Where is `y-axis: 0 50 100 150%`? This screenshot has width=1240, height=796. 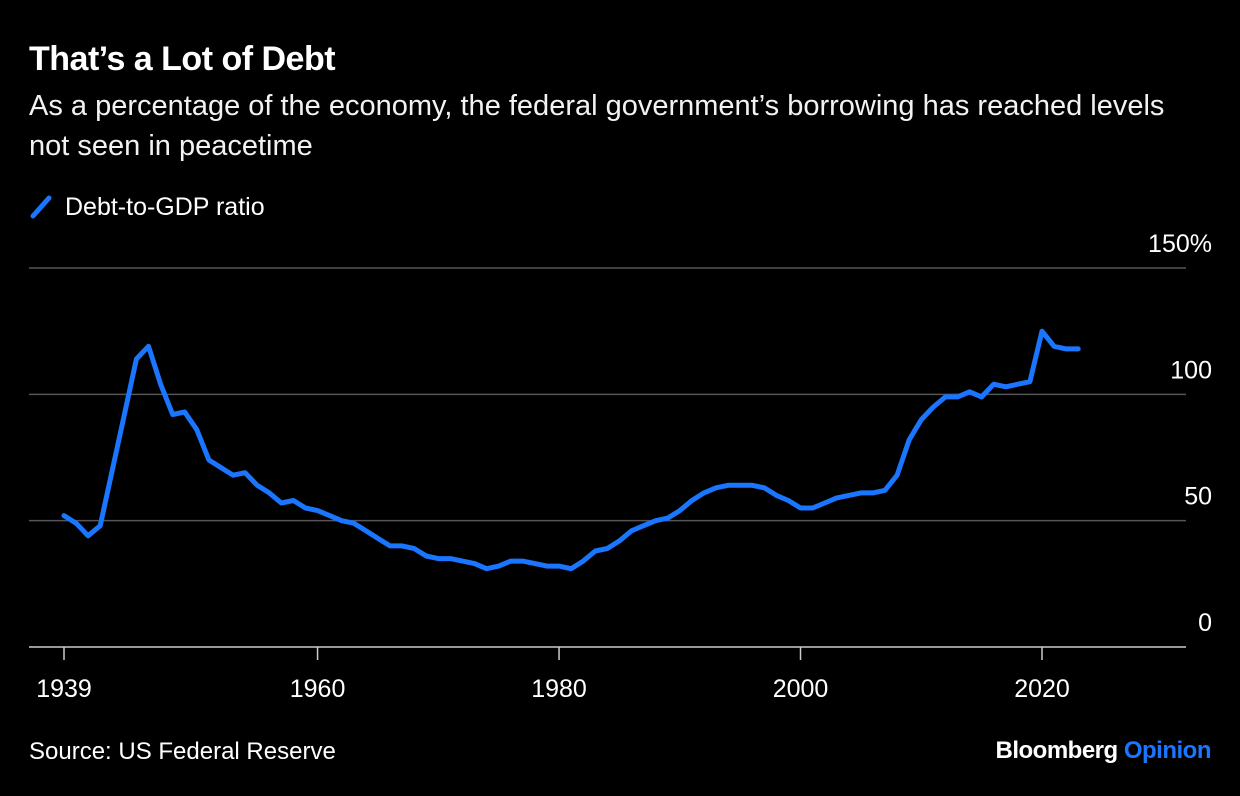
y-axis: 0 50 100 150% is located at coordinates (1180, 433).